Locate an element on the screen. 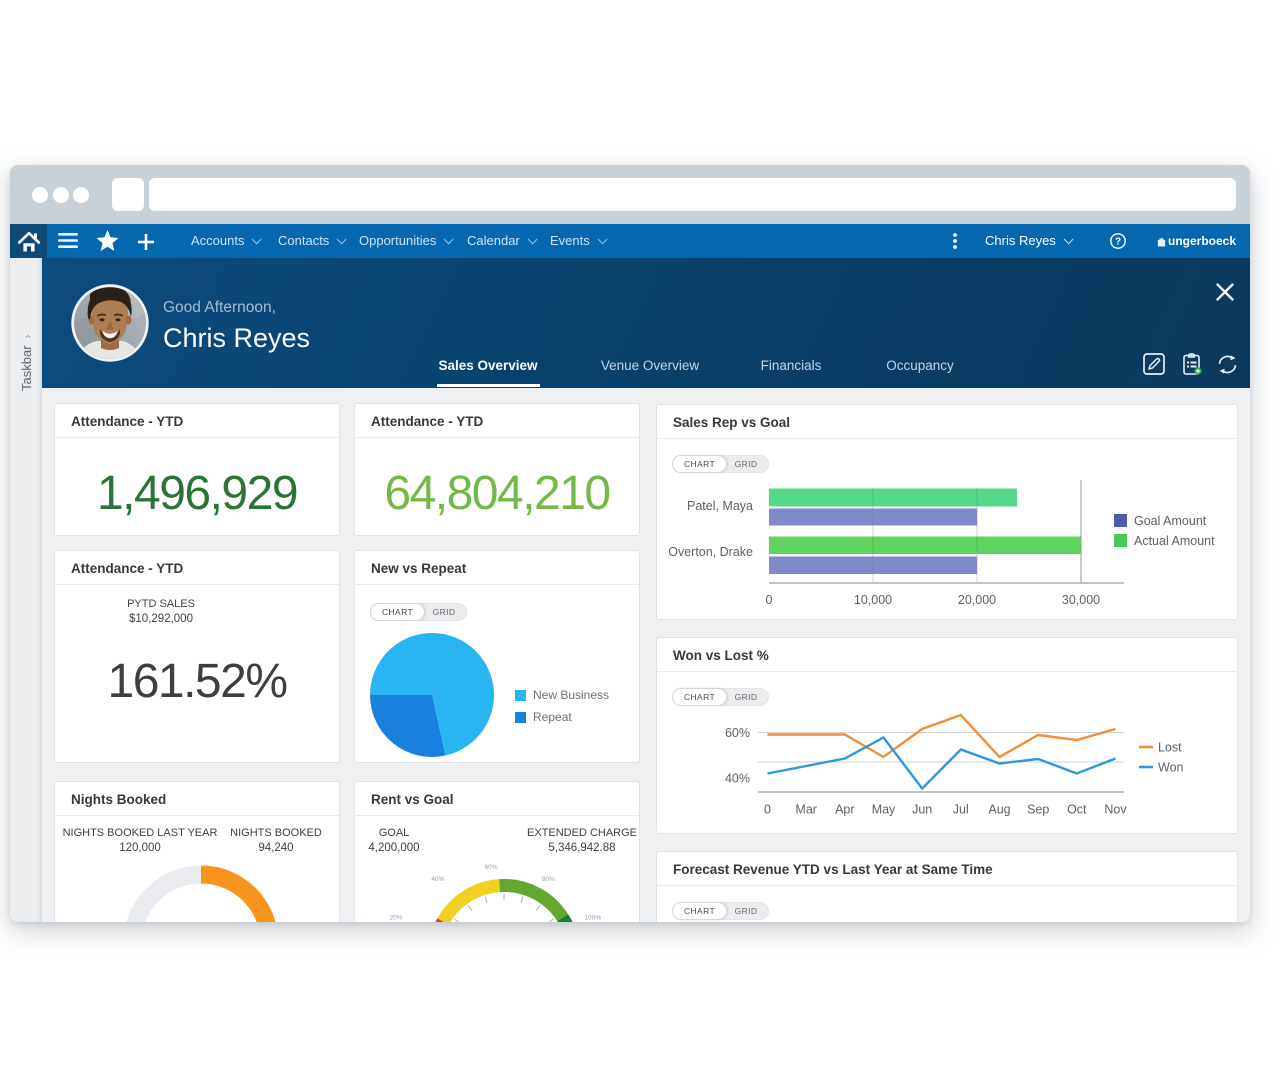 The width and height of the screenshot is (1280, 1080). svg-text: Won is located at coordinates (1171, 768).